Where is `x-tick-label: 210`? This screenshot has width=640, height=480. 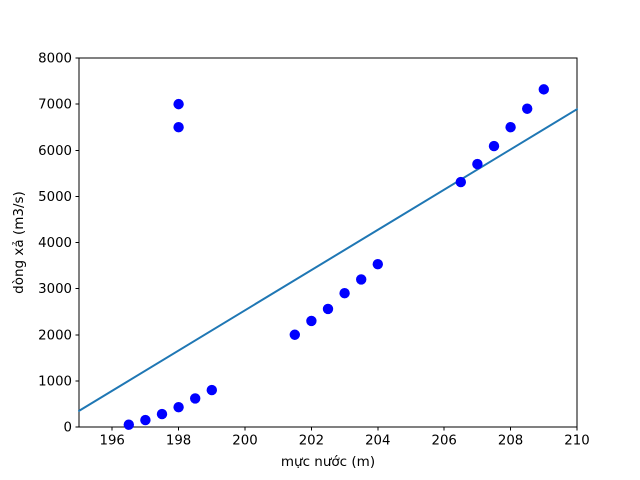
x-tick-label: 210 is located at coordinates (576, 441).